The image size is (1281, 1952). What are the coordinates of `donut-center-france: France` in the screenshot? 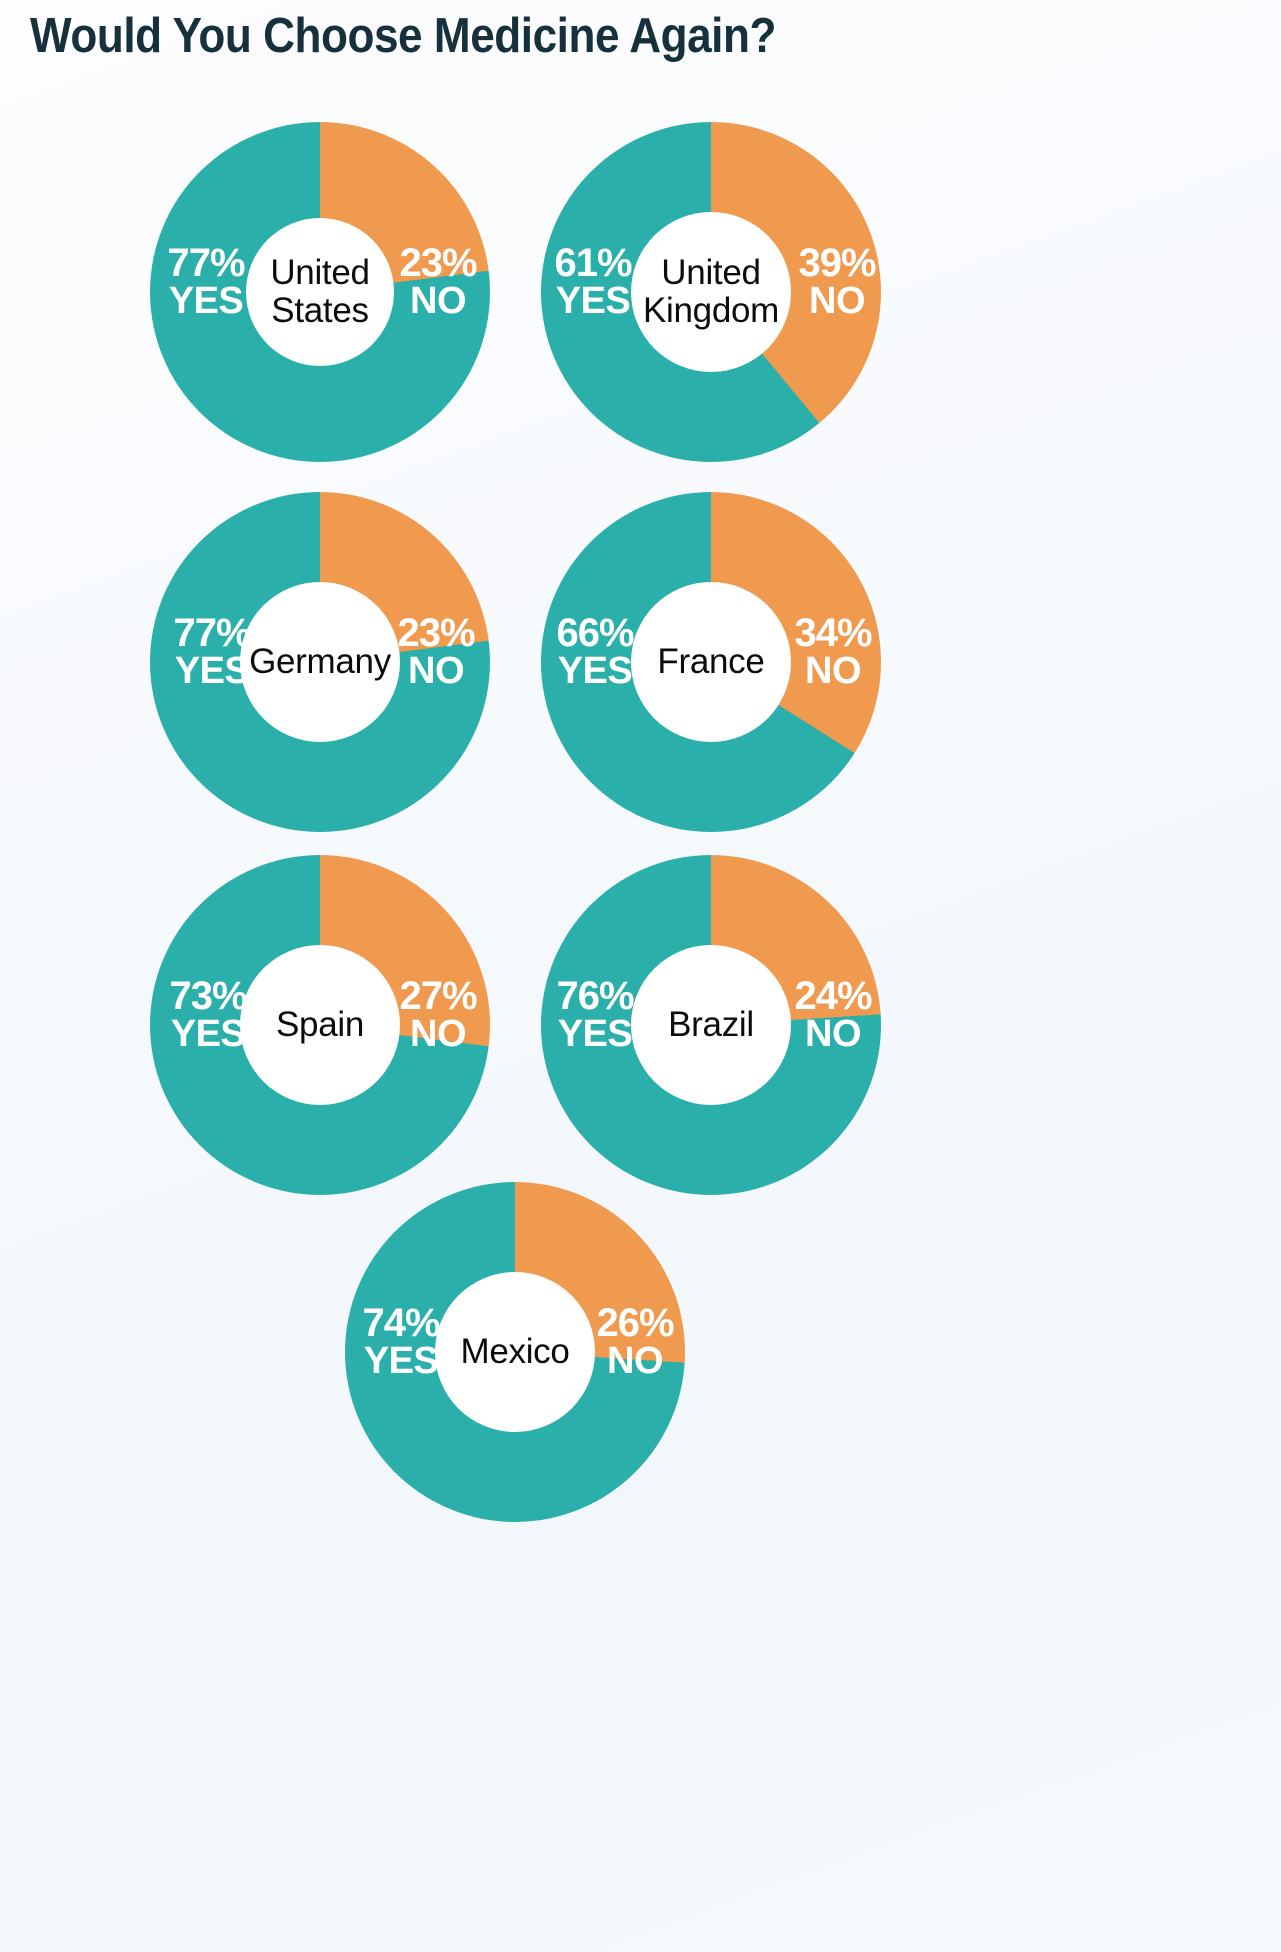 It's located at (711, 662).